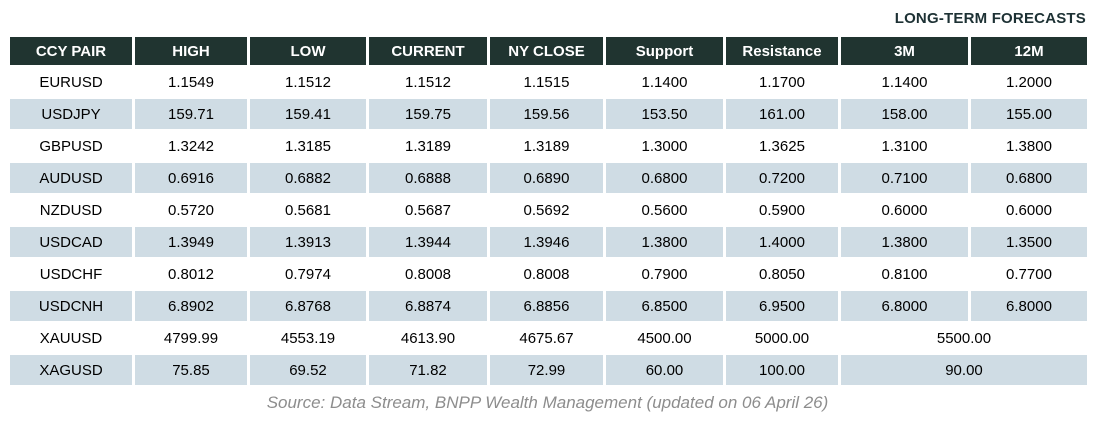  Describe the element at coordinates (308, 306) in the screenshot. I see `value-cell: 6.8768` at that location.